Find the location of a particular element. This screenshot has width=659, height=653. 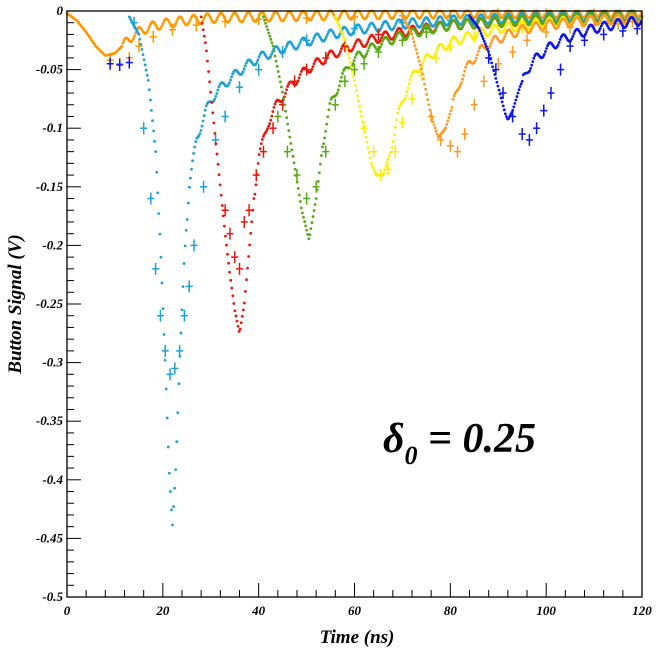

y-axis-title: Button Signal (V) is located at coordinates (15, 304).